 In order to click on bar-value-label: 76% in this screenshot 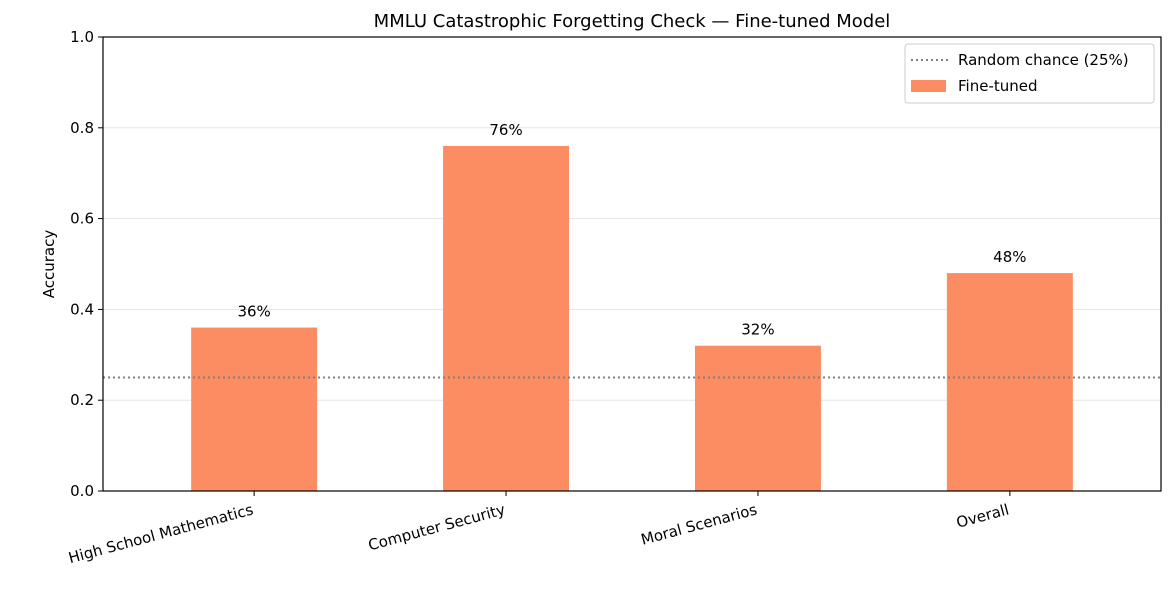, I will do `click(505, 130)`.